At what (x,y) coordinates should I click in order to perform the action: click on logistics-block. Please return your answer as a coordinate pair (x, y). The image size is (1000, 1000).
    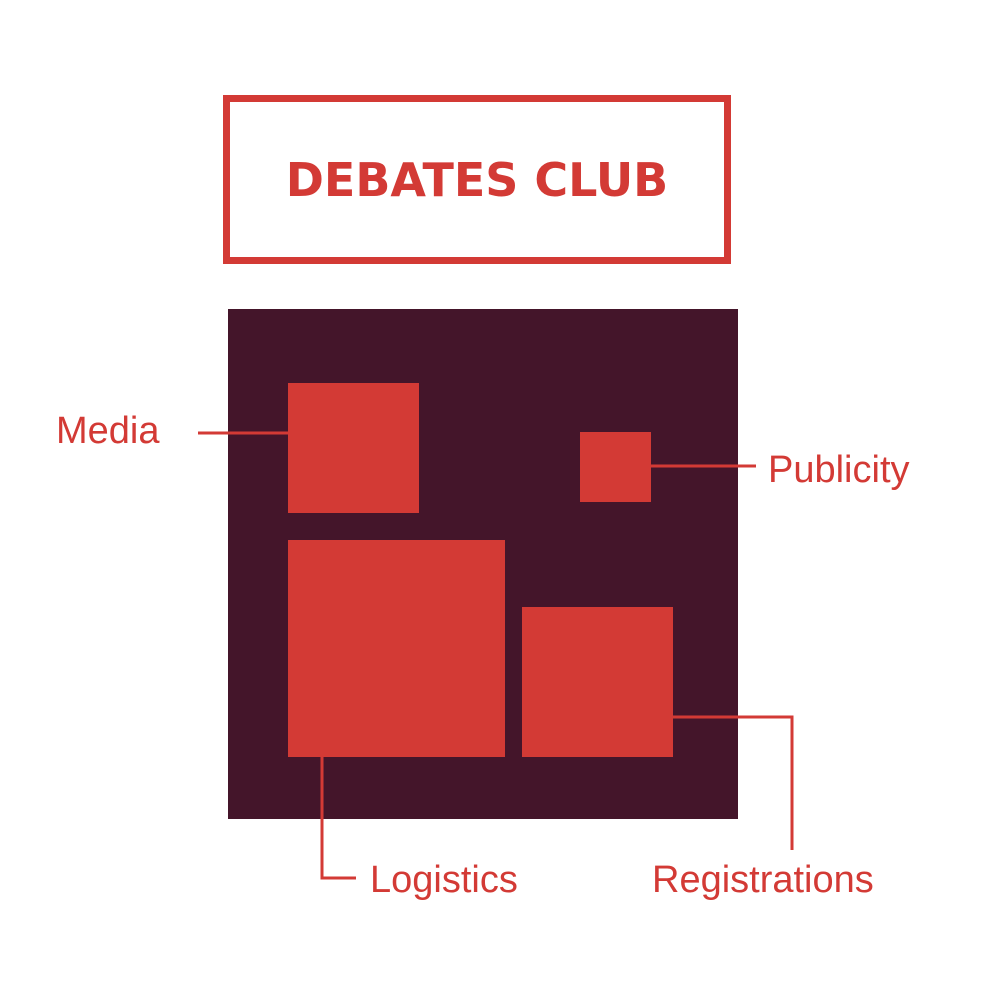
    Looking at the image, I should click on (396, 648).